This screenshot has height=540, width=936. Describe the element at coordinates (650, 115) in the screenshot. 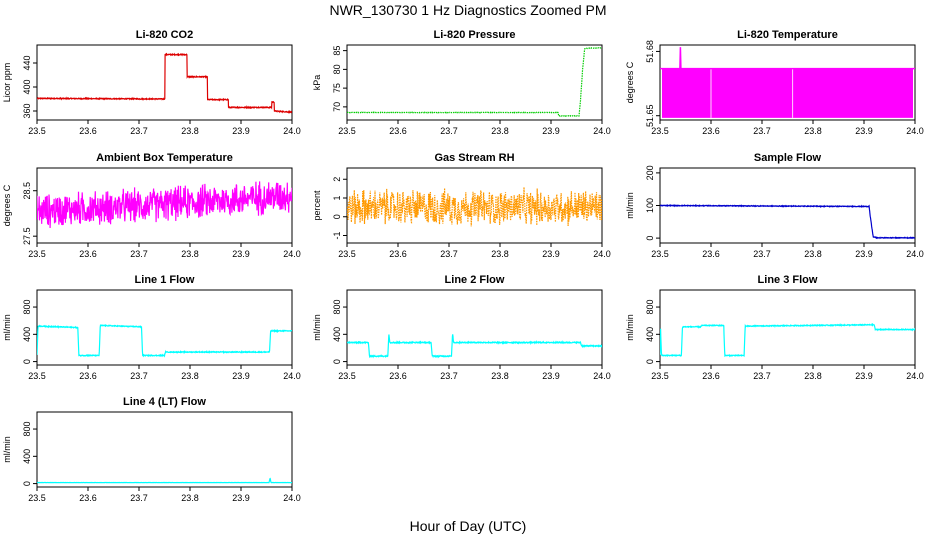

I see `y-tick-label: 51.65` at that location.